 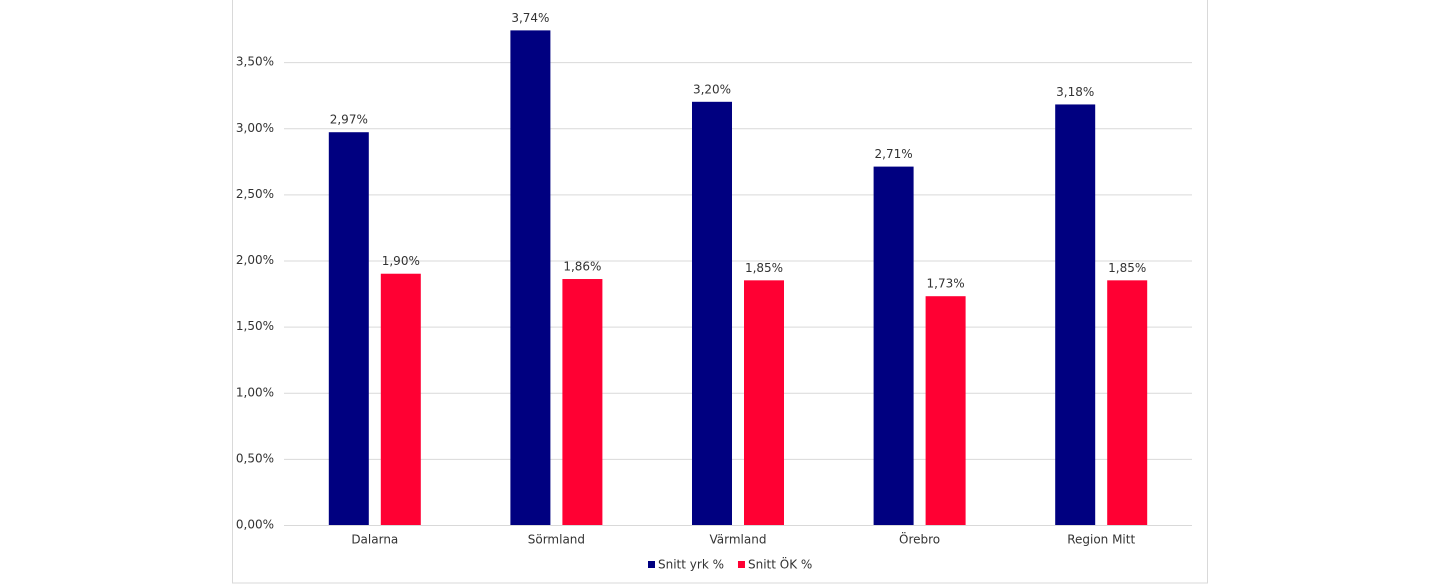 What do you see at coordinates (255, 392) in the screenshot?
I see `y-tick-label: 1,00%` at bounding box center [255, 392].